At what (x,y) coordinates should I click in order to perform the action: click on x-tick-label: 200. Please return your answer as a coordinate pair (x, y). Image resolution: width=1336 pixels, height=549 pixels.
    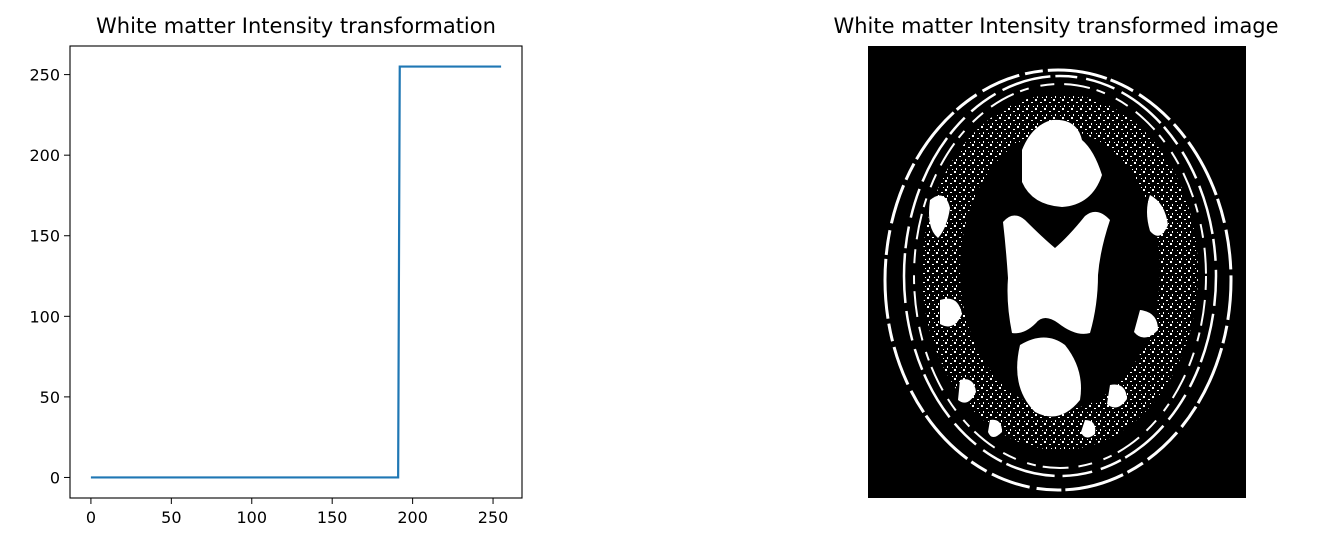
    Looking at the image, I should click on (412, 517).